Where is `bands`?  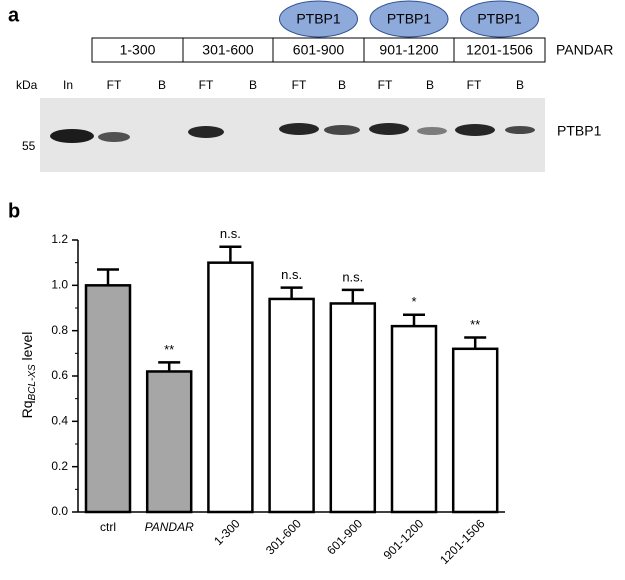
bands is located at coordinates (292, 133).